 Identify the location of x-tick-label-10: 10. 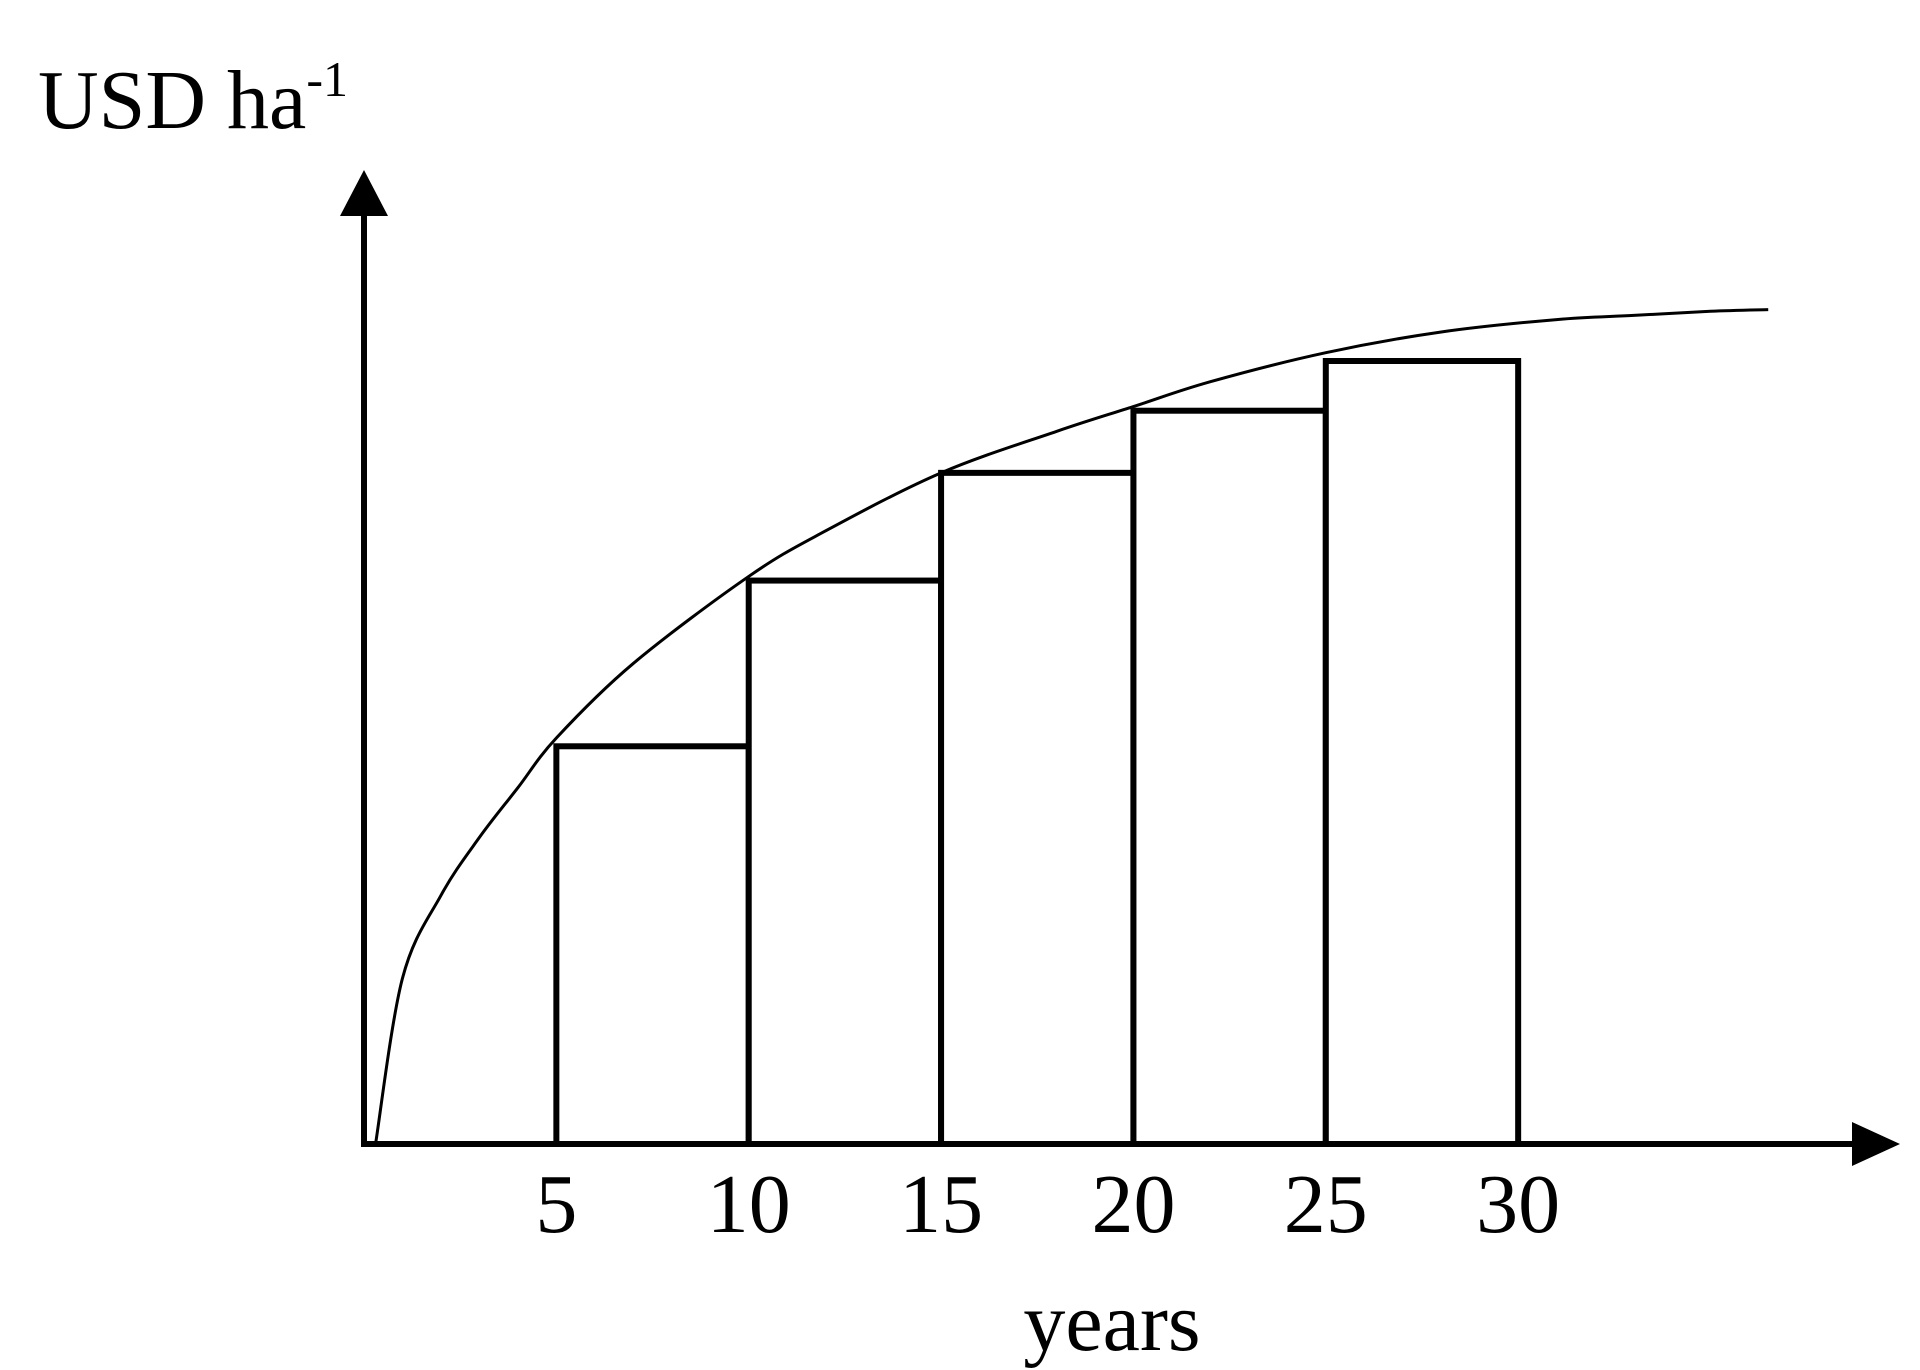
(749, 1204).